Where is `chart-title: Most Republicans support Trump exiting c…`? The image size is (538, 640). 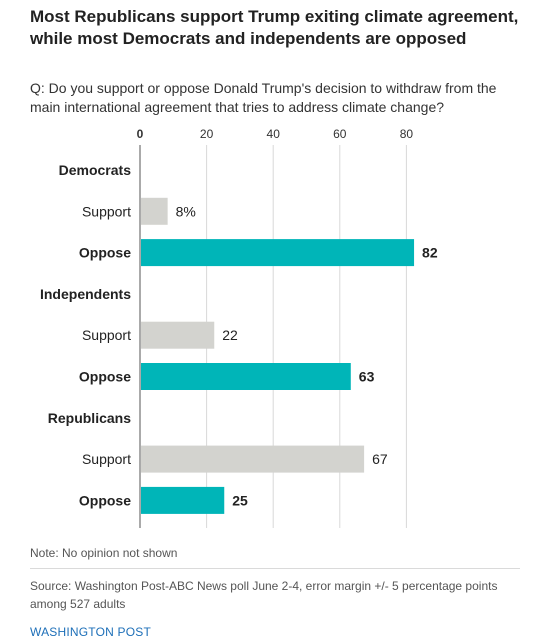
chart-title: Most Republicans support Trump exiting c… is located at coordinates (274, 27).